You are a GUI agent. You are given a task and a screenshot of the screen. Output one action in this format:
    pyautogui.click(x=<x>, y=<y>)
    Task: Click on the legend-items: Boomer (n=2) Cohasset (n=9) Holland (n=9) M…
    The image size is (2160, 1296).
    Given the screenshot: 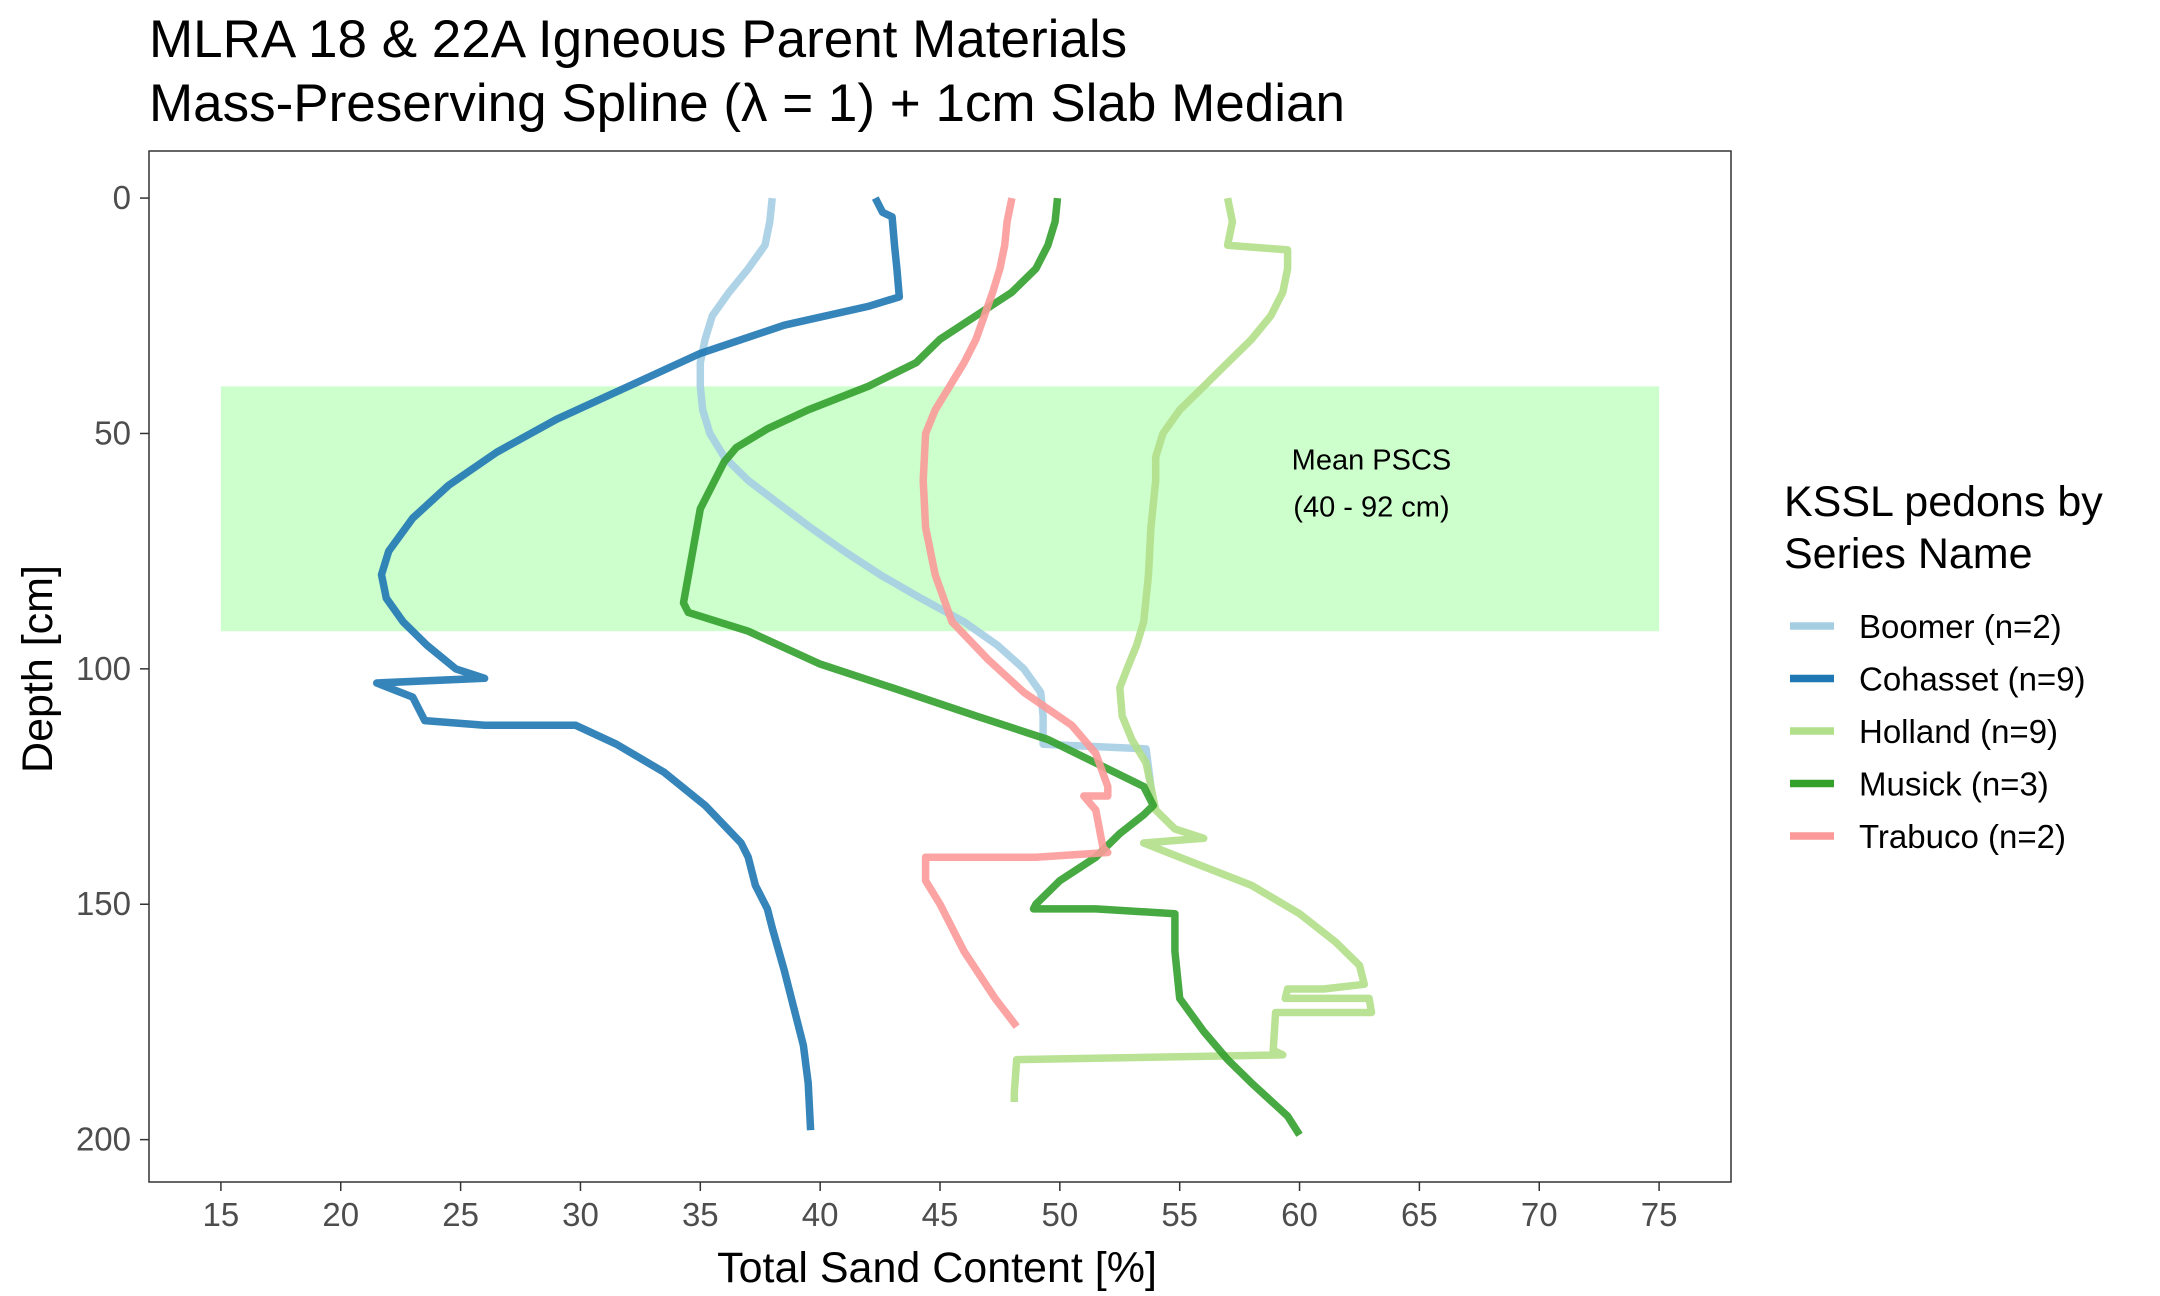 What is the action you would take?
    pyautogui.click(x=1938, y=731)
    